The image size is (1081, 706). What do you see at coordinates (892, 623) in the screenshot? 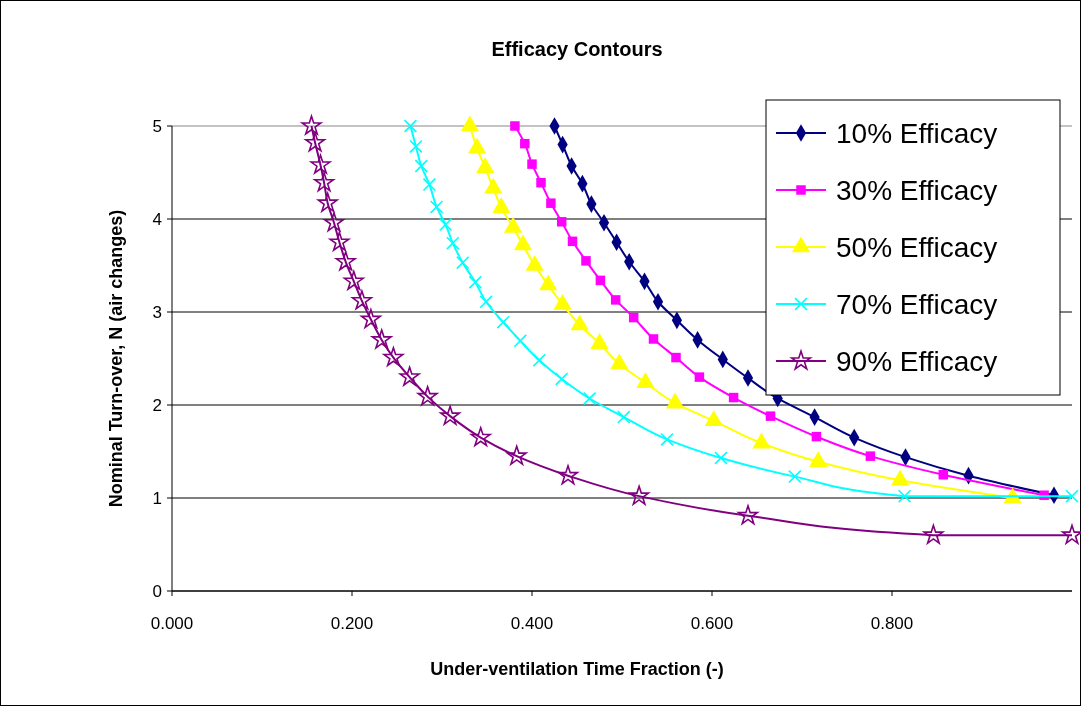
I see `x-tick-label: 0.800` at bounding box center [892, 623].